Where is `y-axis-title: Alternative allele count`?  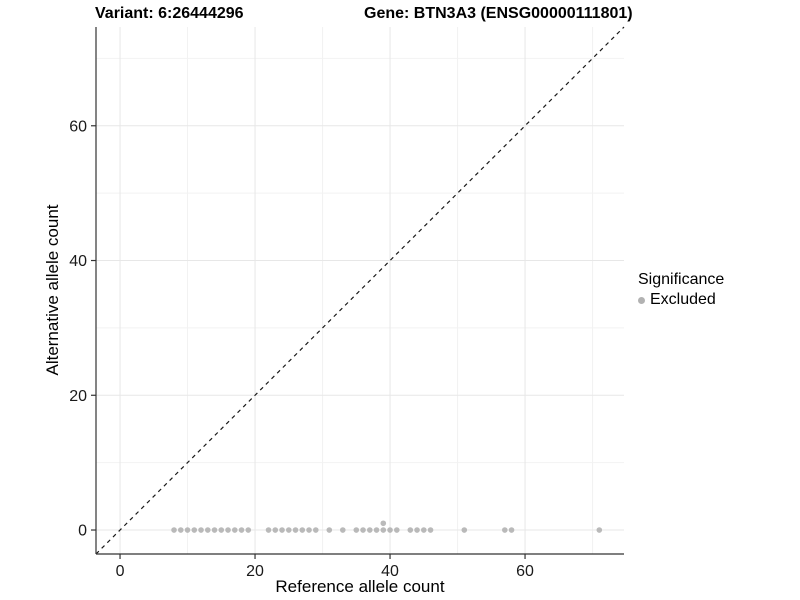
y-axis-title: Alternative allele count is located at coordinates (52, 290).